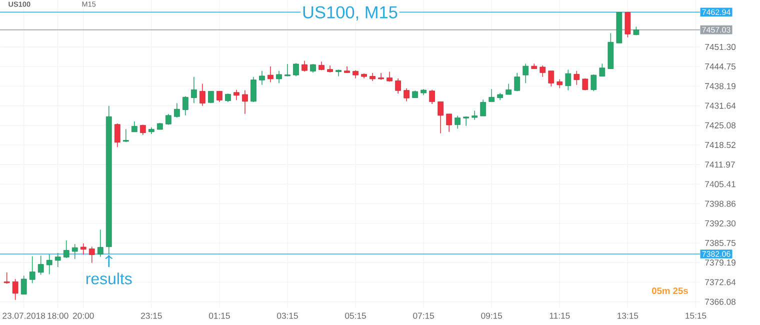 The height and width of the screenshot is (325, 760). What do you see at coordinates (720, 282) in the screenshot?
I see `y-tick-label: 7372.64` at bounding box center [720, 282].